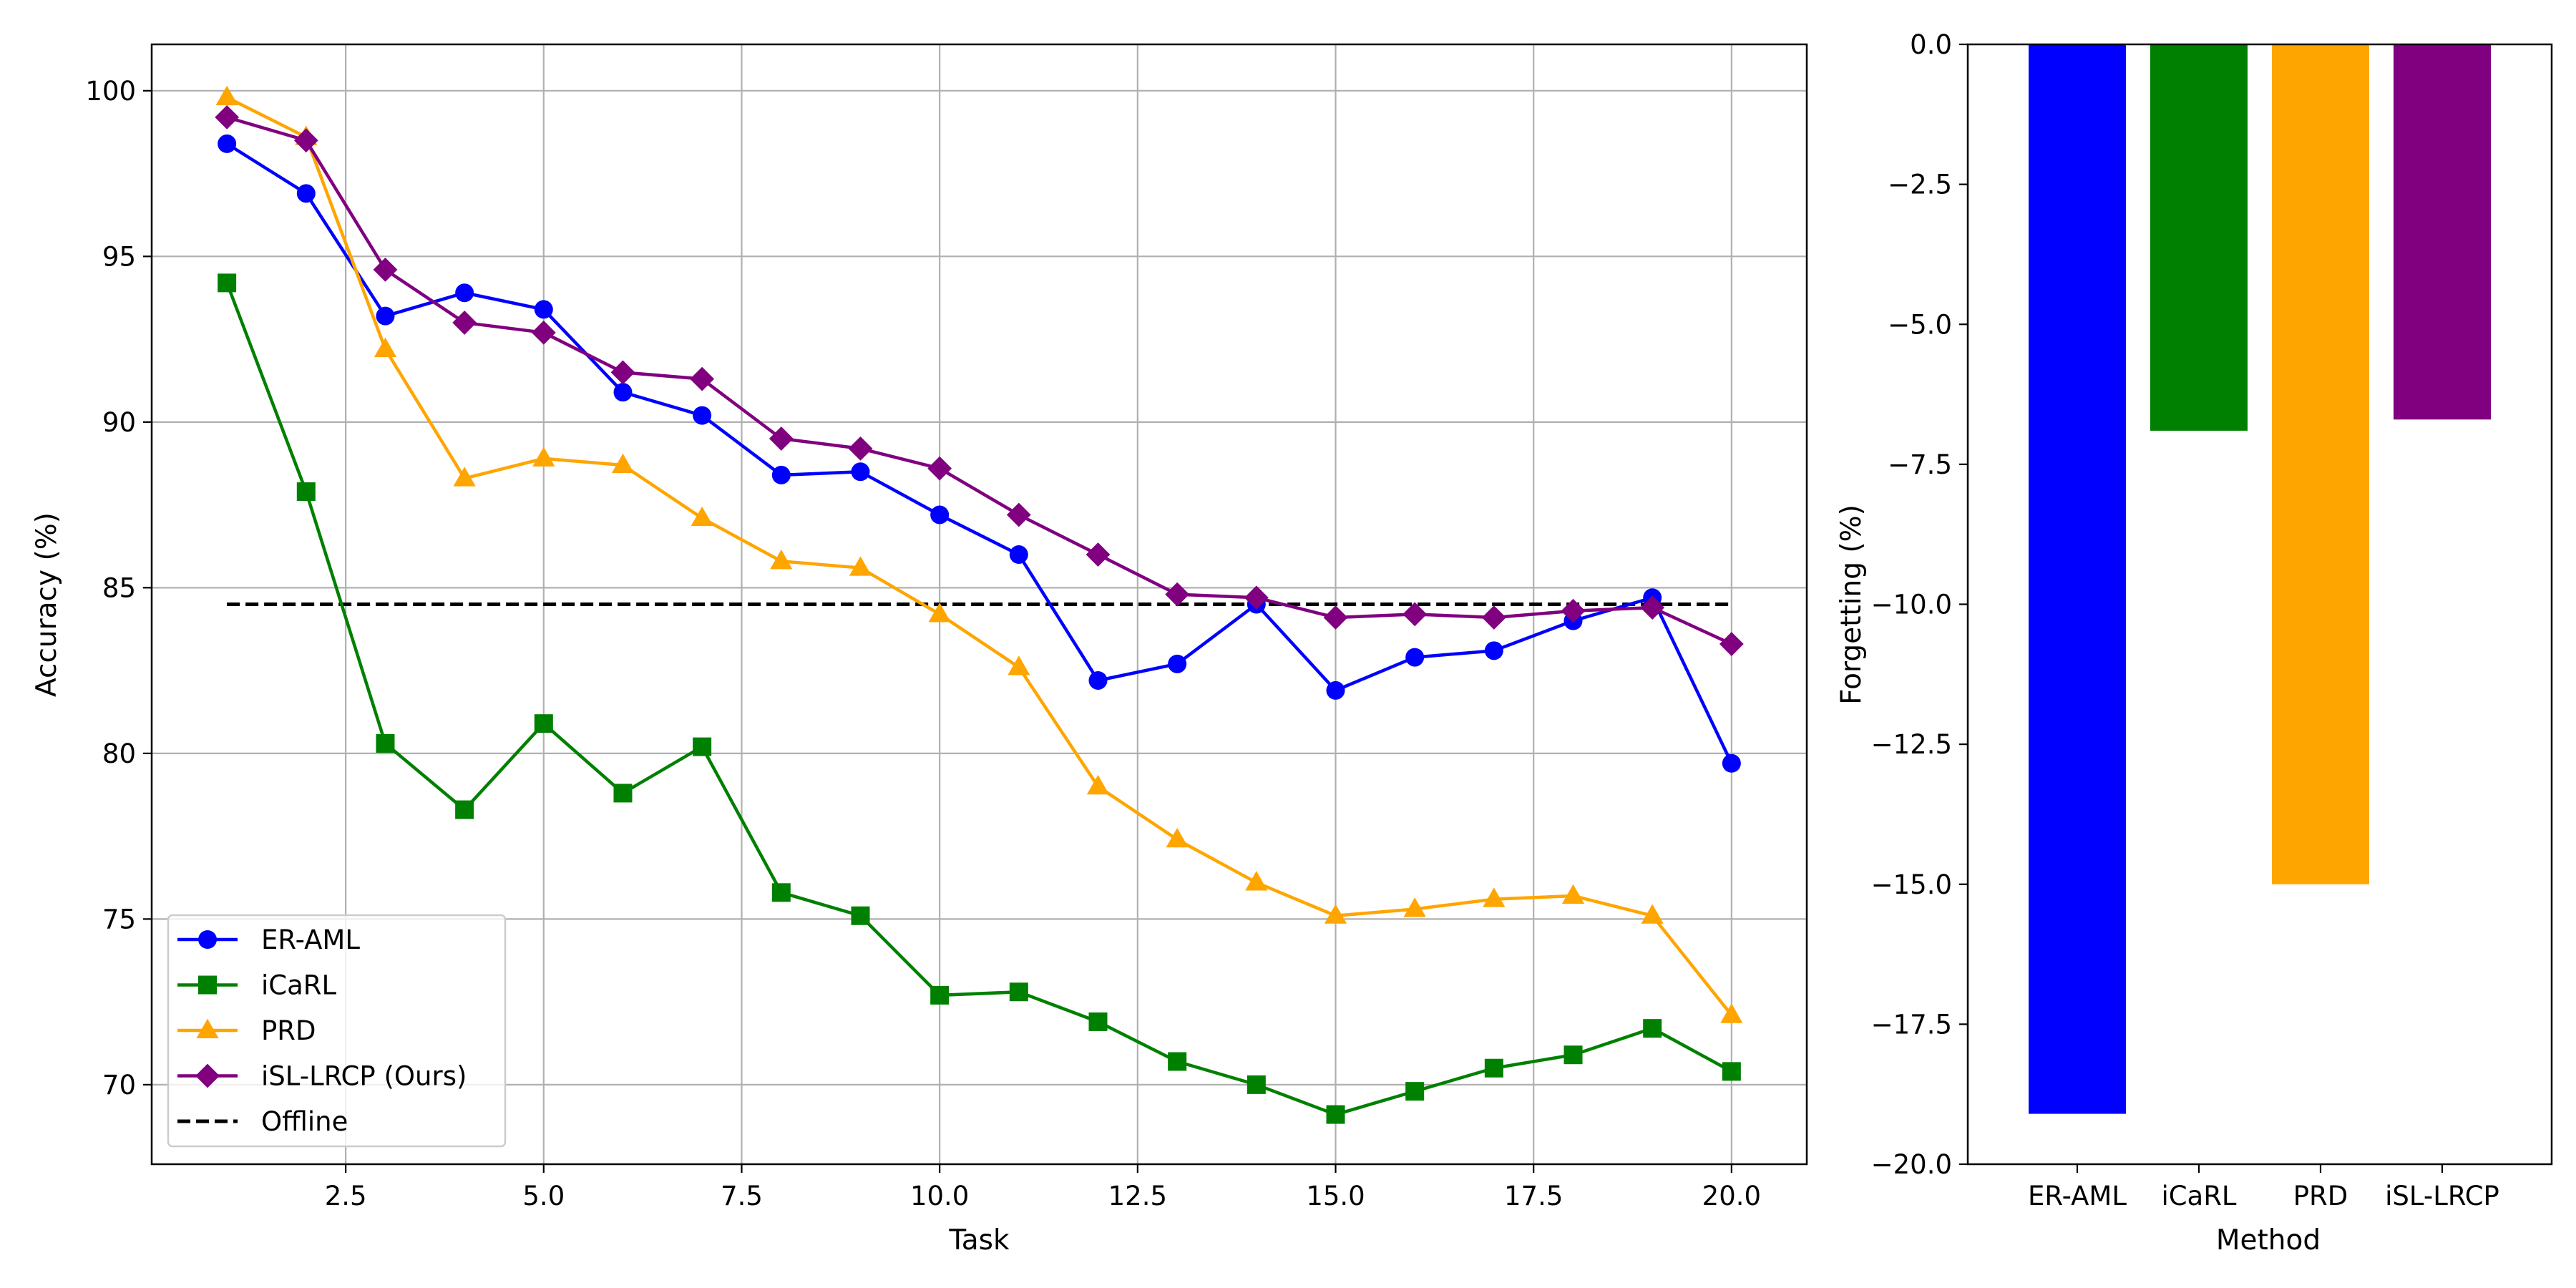  Describe the element at coordinates (1043, 1187) in the screenshot. I see `line-chart-x-ticks: 2.5 5.0 7.5 10.0 12.5 15.0 17.5 20.0` at that location.